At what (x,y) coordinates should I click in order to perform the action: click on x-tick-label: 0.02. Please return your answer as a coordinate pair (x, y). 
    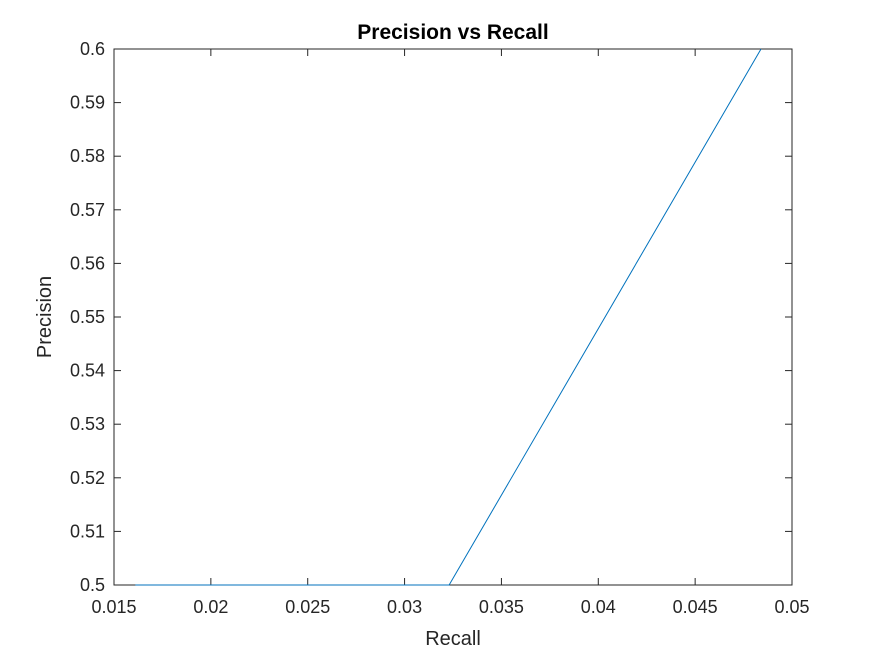
    Looking at the image, I should click on (210, 607).